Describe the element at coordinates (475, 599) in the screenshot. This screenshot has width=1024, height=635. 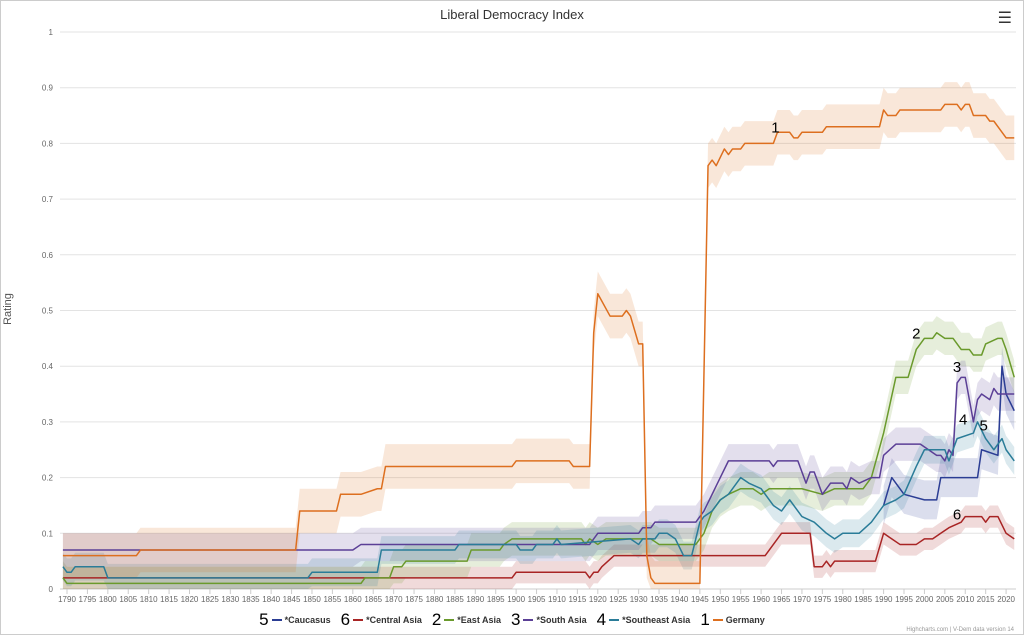
I see `x-tick-label: 1890` at that location.